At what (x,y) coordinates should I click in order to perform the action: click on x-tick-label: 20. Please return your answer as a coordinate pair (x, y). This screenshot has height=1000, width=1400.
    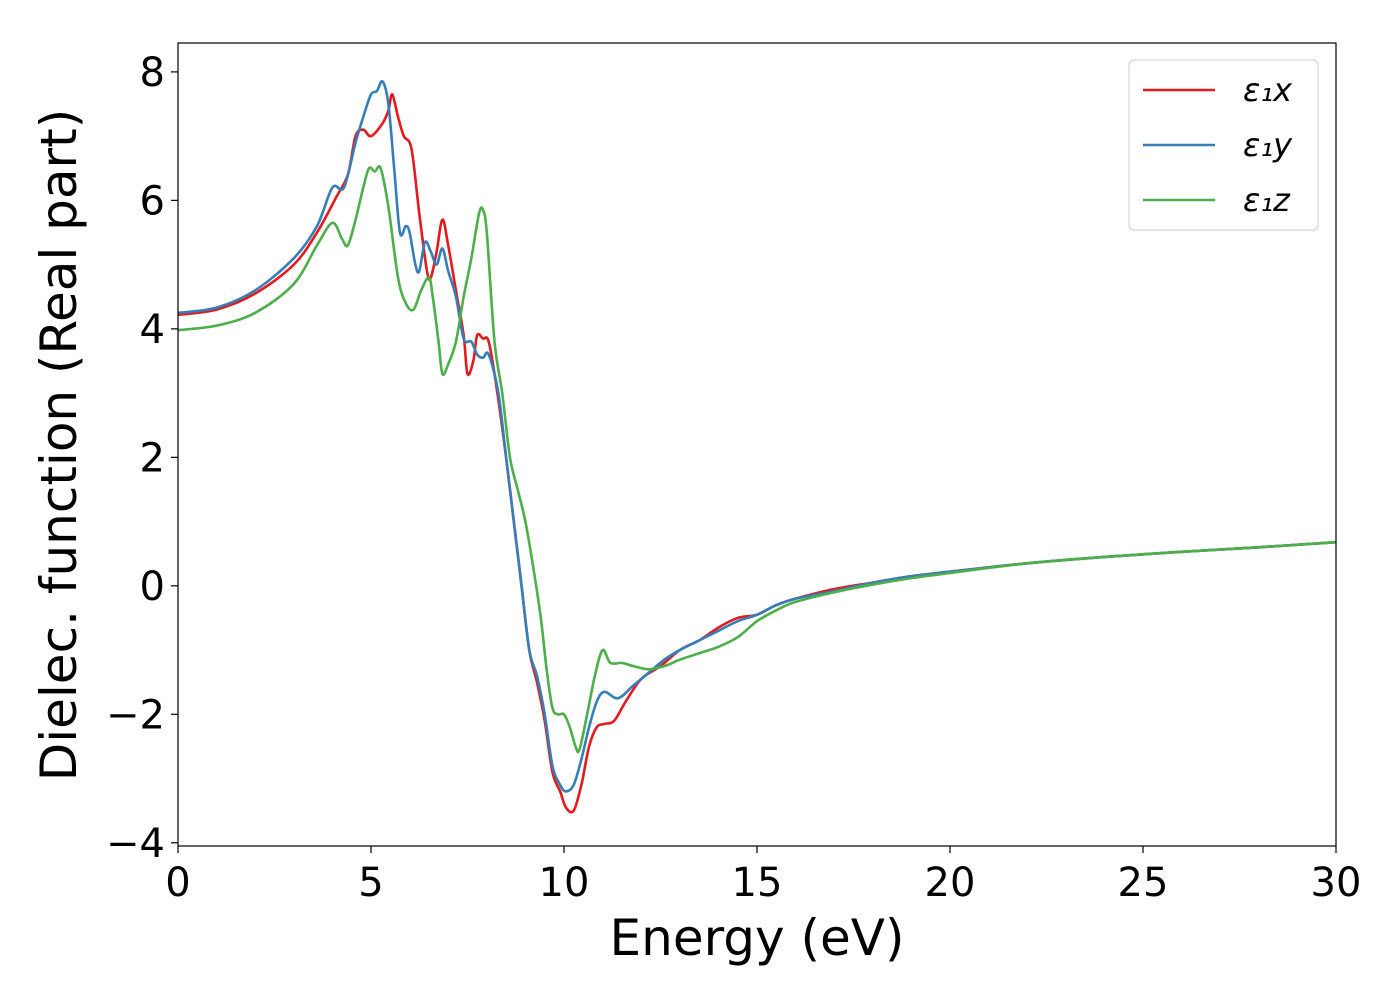
    Looking at the image, I should click on (950, 883).